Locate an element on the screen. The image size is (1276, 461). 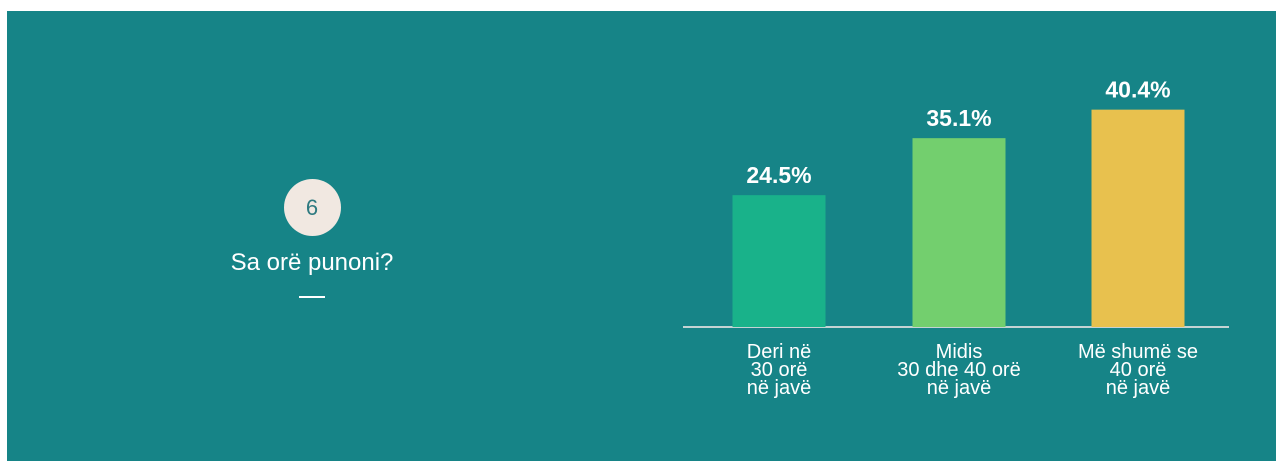
bar-value-label: 35.1% is located at coordinates (958, 118).